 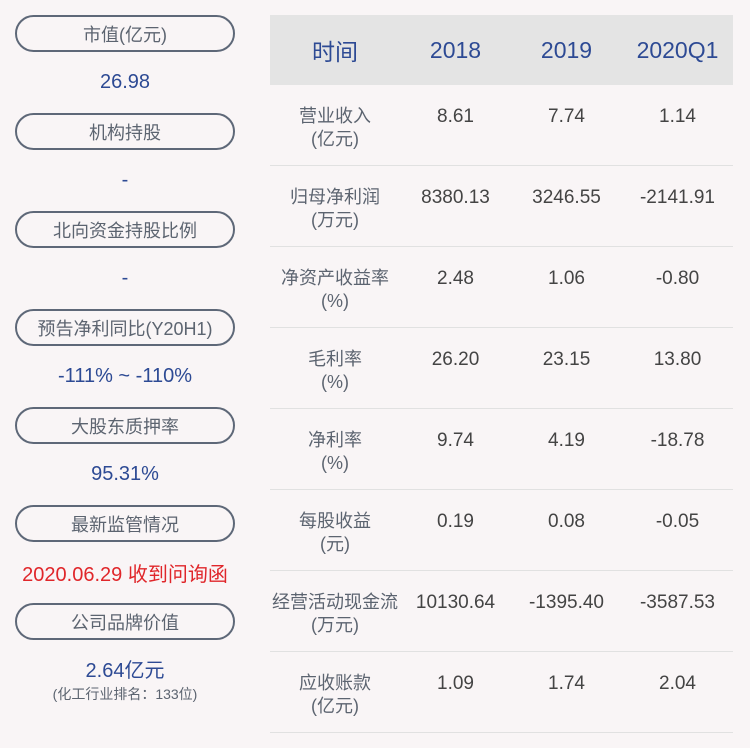 What do you see at coordinates (677, 602) in the screenshot?
I see `cell-2020q1: -3587.53` at bounding box center [677, 602].